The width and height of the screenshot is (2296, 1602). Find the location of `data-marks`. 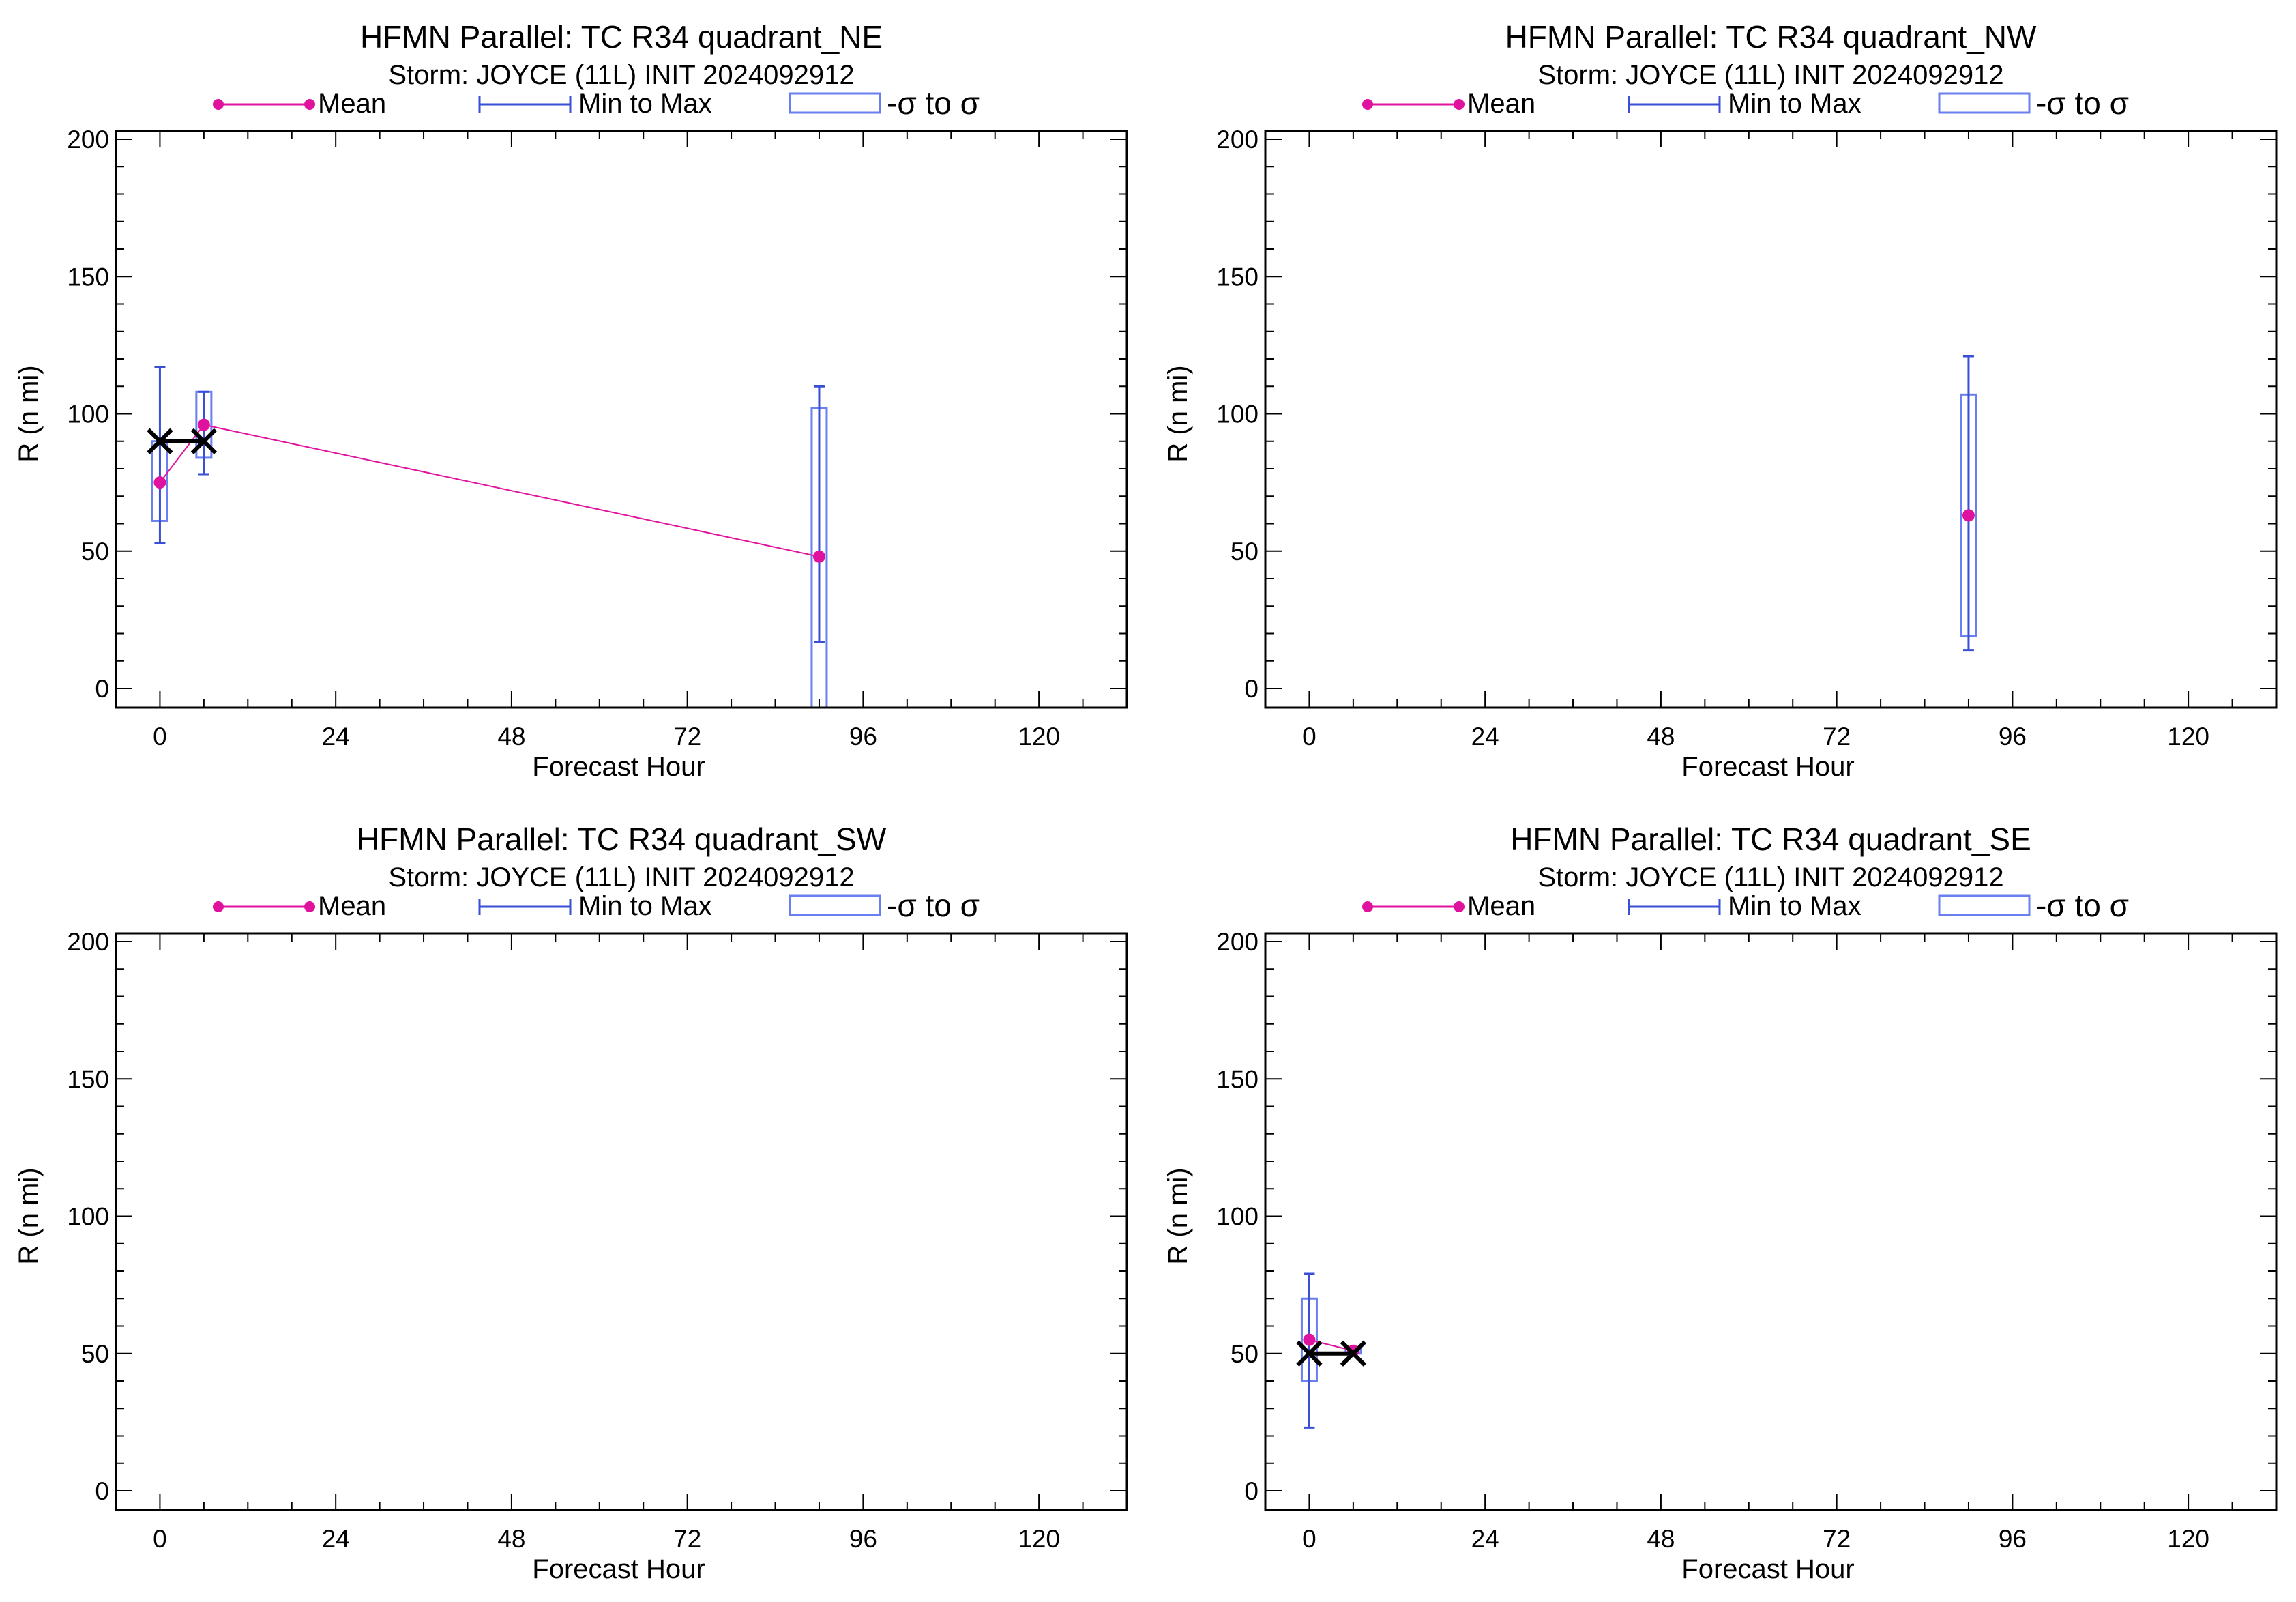

data-marks is located at coordinates (1331, 1351).